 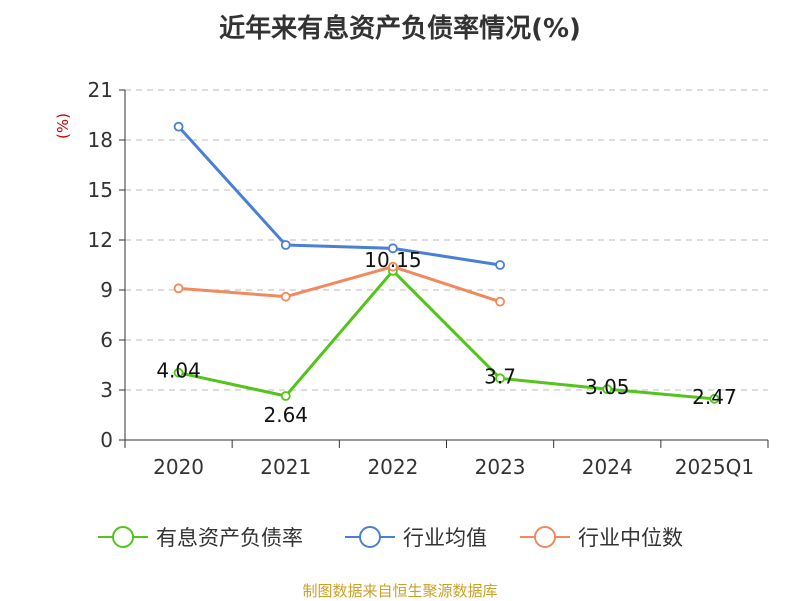 I want to click on data-label: 3.7, so click(x=500, y=376).